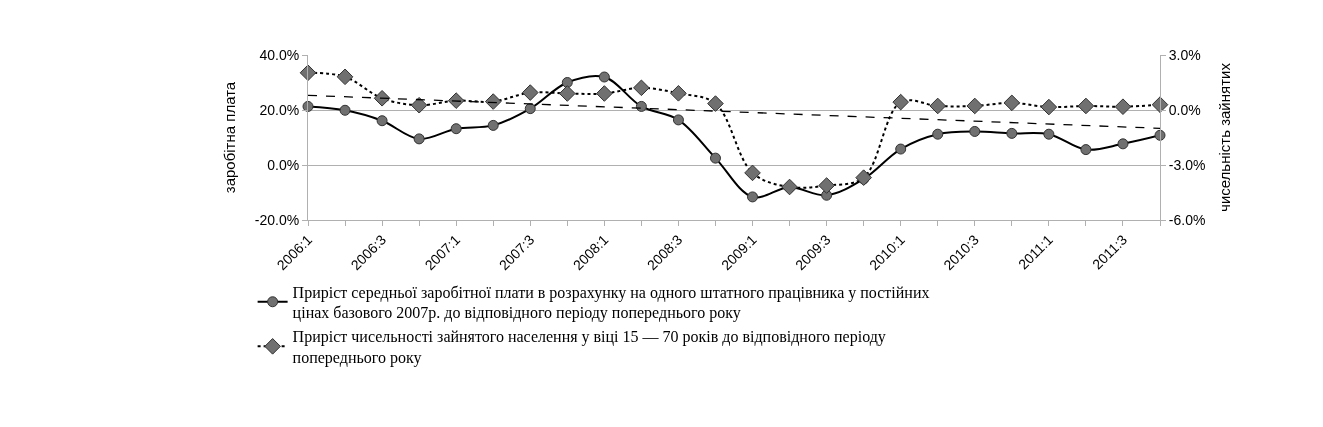 The width and height of the screenshot is (1323, 427). What do you see at coordinates (279, 54) in the screenshot?
I see `y-tick-label: 40.0%` at bounding box center [279, 54].